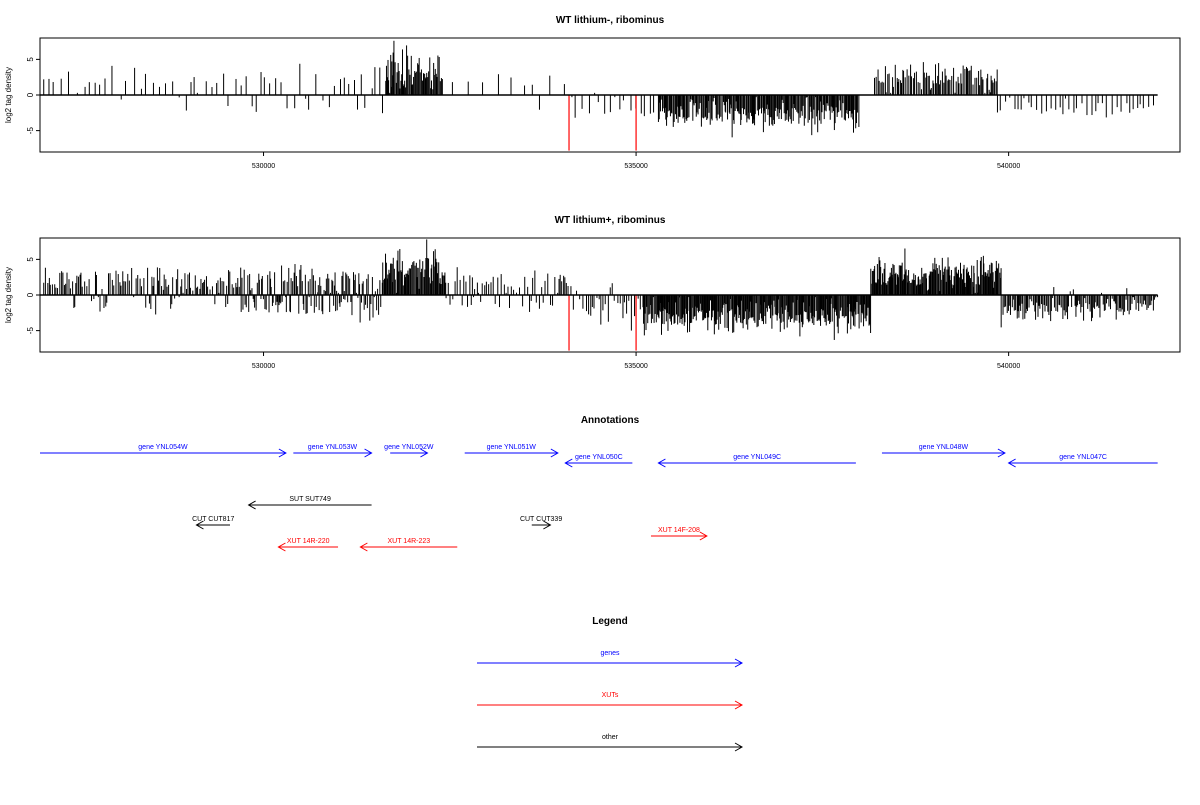 This screenshot has width=1200, height=805. I want to click on feature-other: SUT SUT749, so click(309, 503).